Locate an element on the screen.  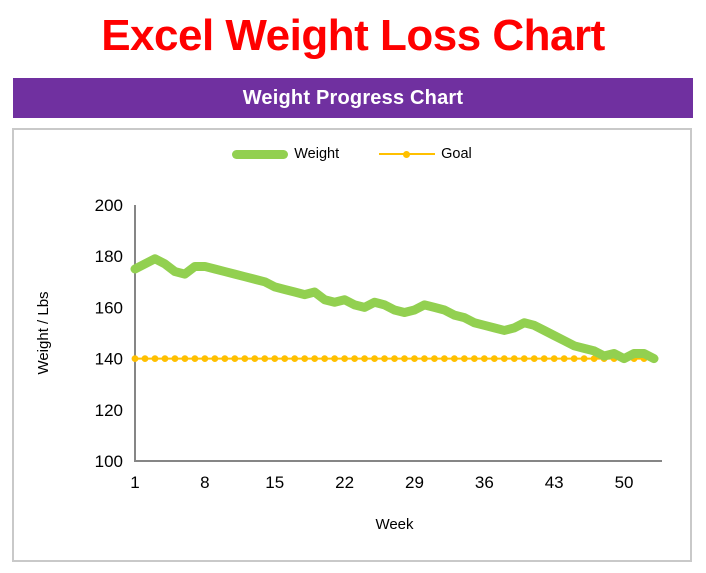
page-title: Excel Weight Loss Chart is located at coordinates (353, 35).